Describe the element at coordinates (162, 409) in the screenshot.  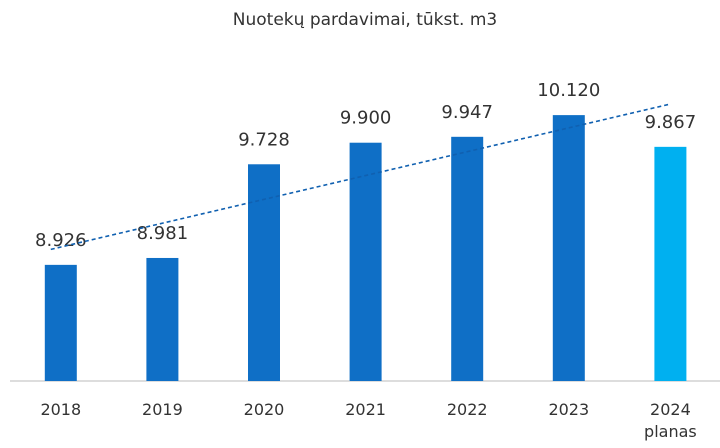
I see `x-tick-label: 2019` at that location.